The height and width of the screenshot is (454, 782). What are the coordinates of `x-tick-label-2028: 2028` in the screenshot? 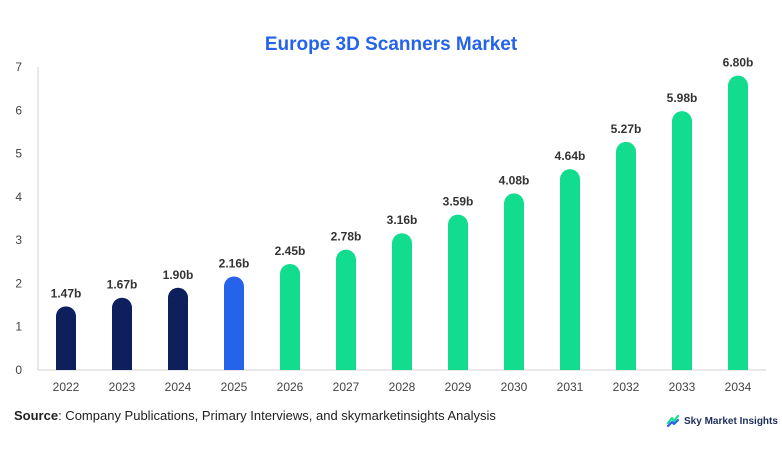 It's located at (402, 387).